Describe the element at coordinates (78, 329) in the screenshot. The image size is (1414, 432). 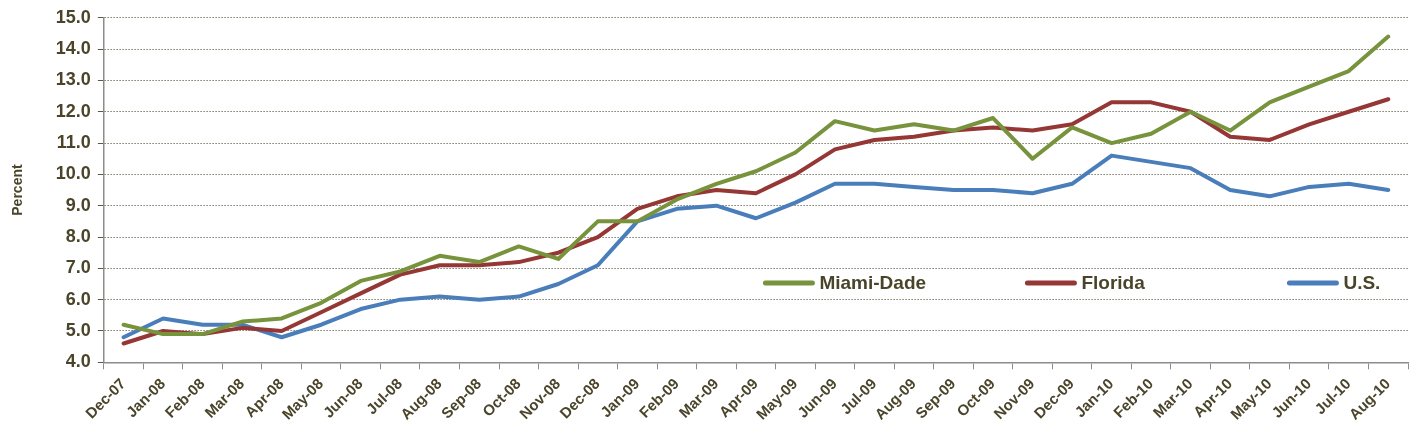
I see `y-tick-label: 5.0` at that location.